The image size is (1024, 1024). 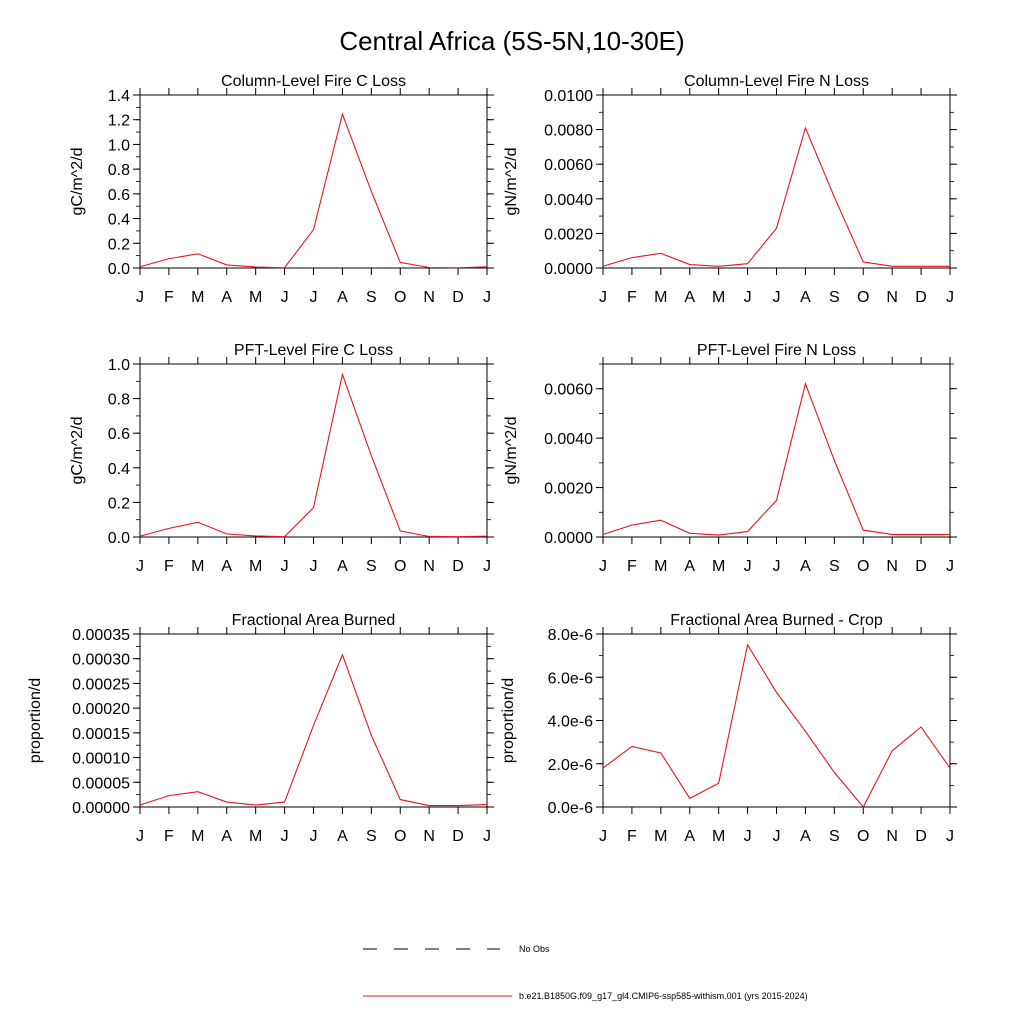 What do you see at coordinates (568, 131) in the screenshot?
I see `y-tick-label: 0.0080` at bounding box center [568, 131].